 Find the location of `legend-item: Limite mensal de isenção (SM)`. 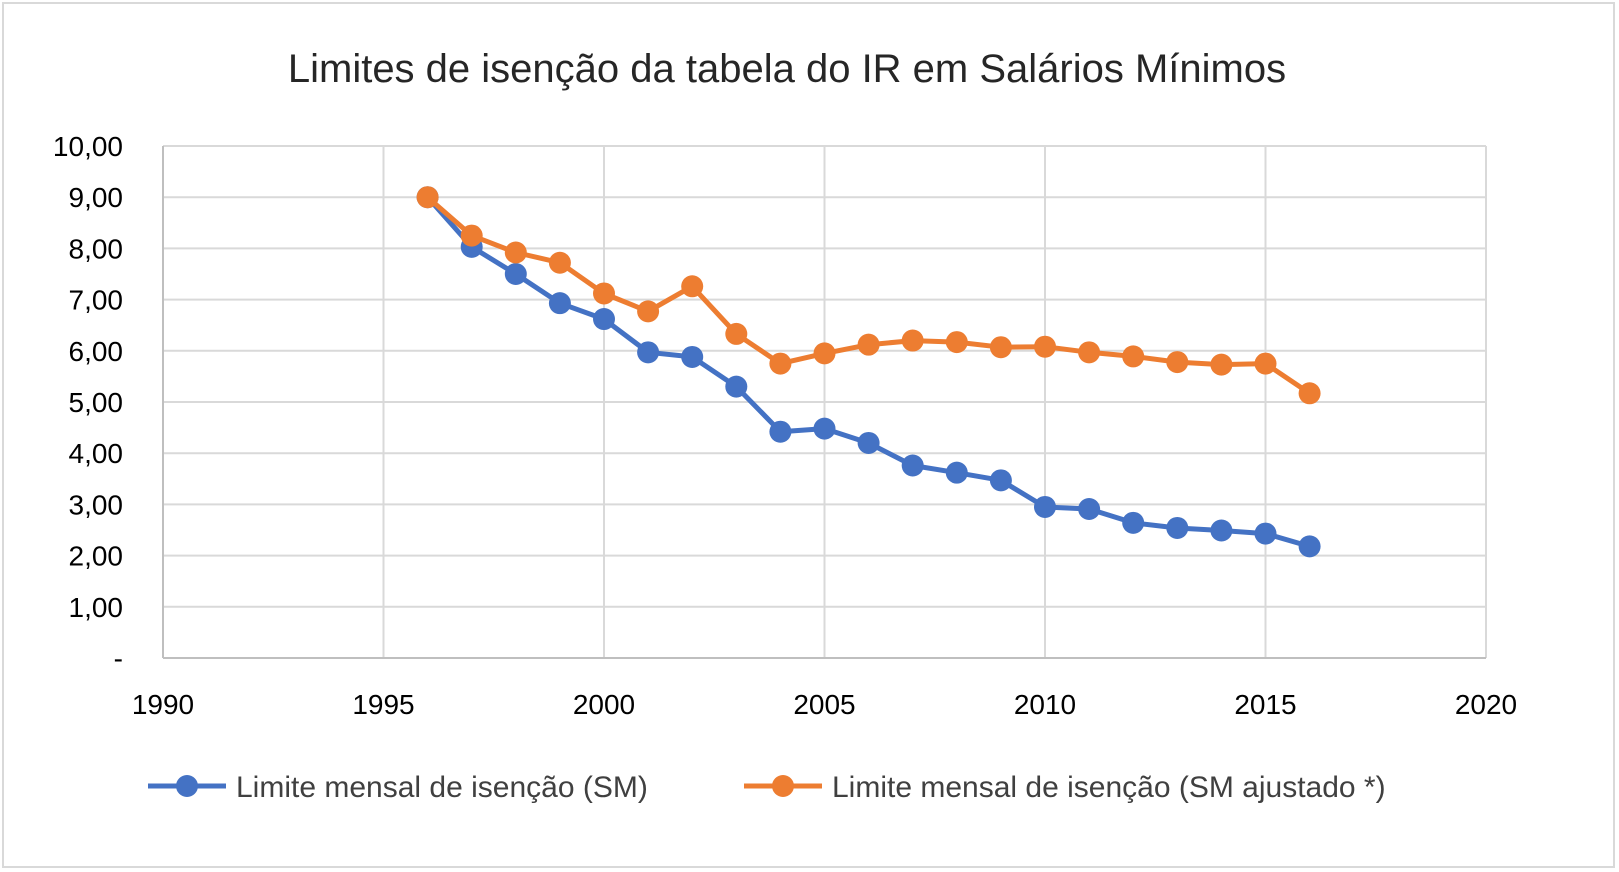

legend-item: Limite mensal de isenção (SM) is located at coordinates (398, 787).